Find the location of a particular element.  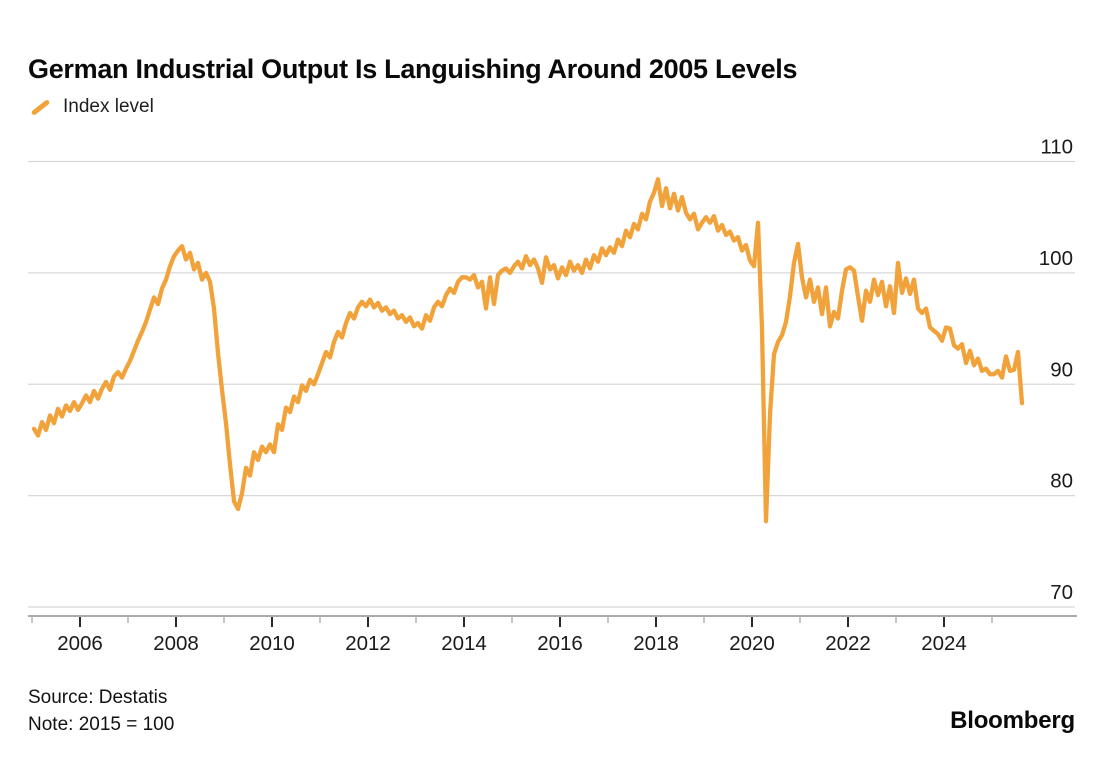

x-axis-label: 2020 is located at coordinates (752, 643).